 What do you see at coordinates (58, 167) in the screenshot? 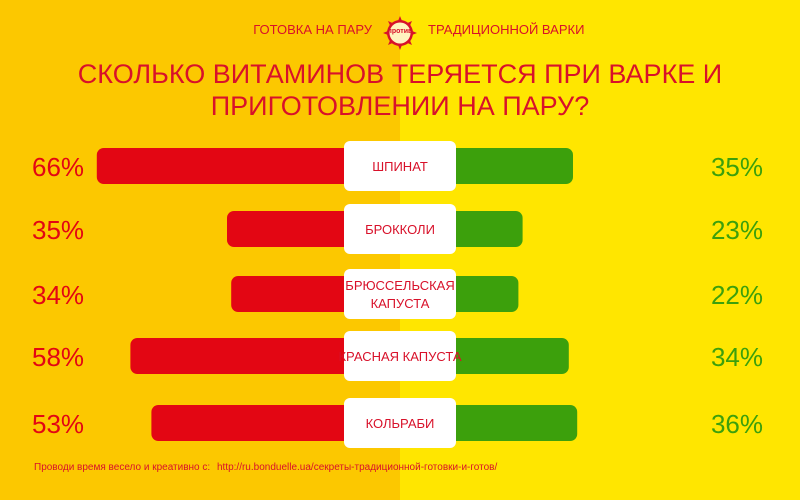
I see `value-label-boiling: 66%` at bounding box center [58, 167].